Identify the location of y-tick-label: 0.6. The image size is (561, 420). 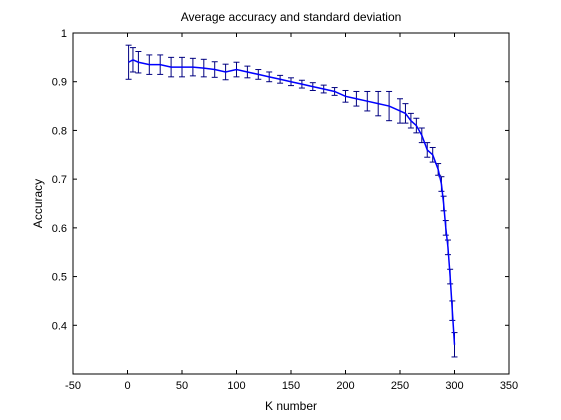
(59, 229).